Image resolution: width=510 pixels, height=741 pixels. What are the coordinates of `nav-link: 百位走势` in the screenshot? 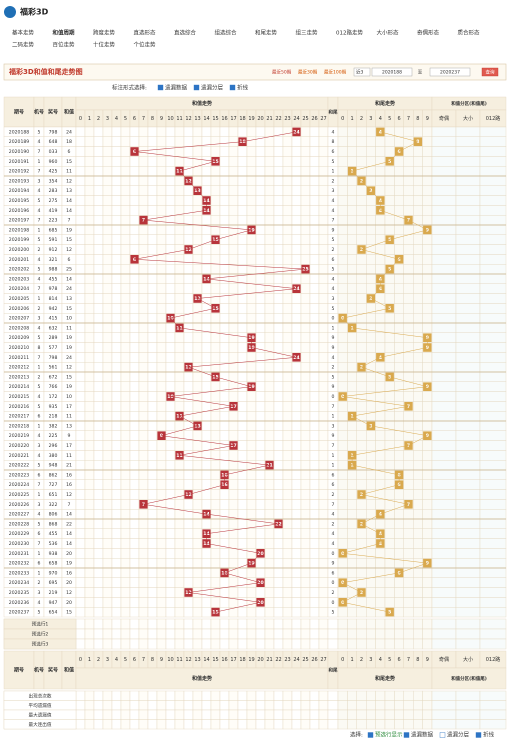 It's located at (64, 45).